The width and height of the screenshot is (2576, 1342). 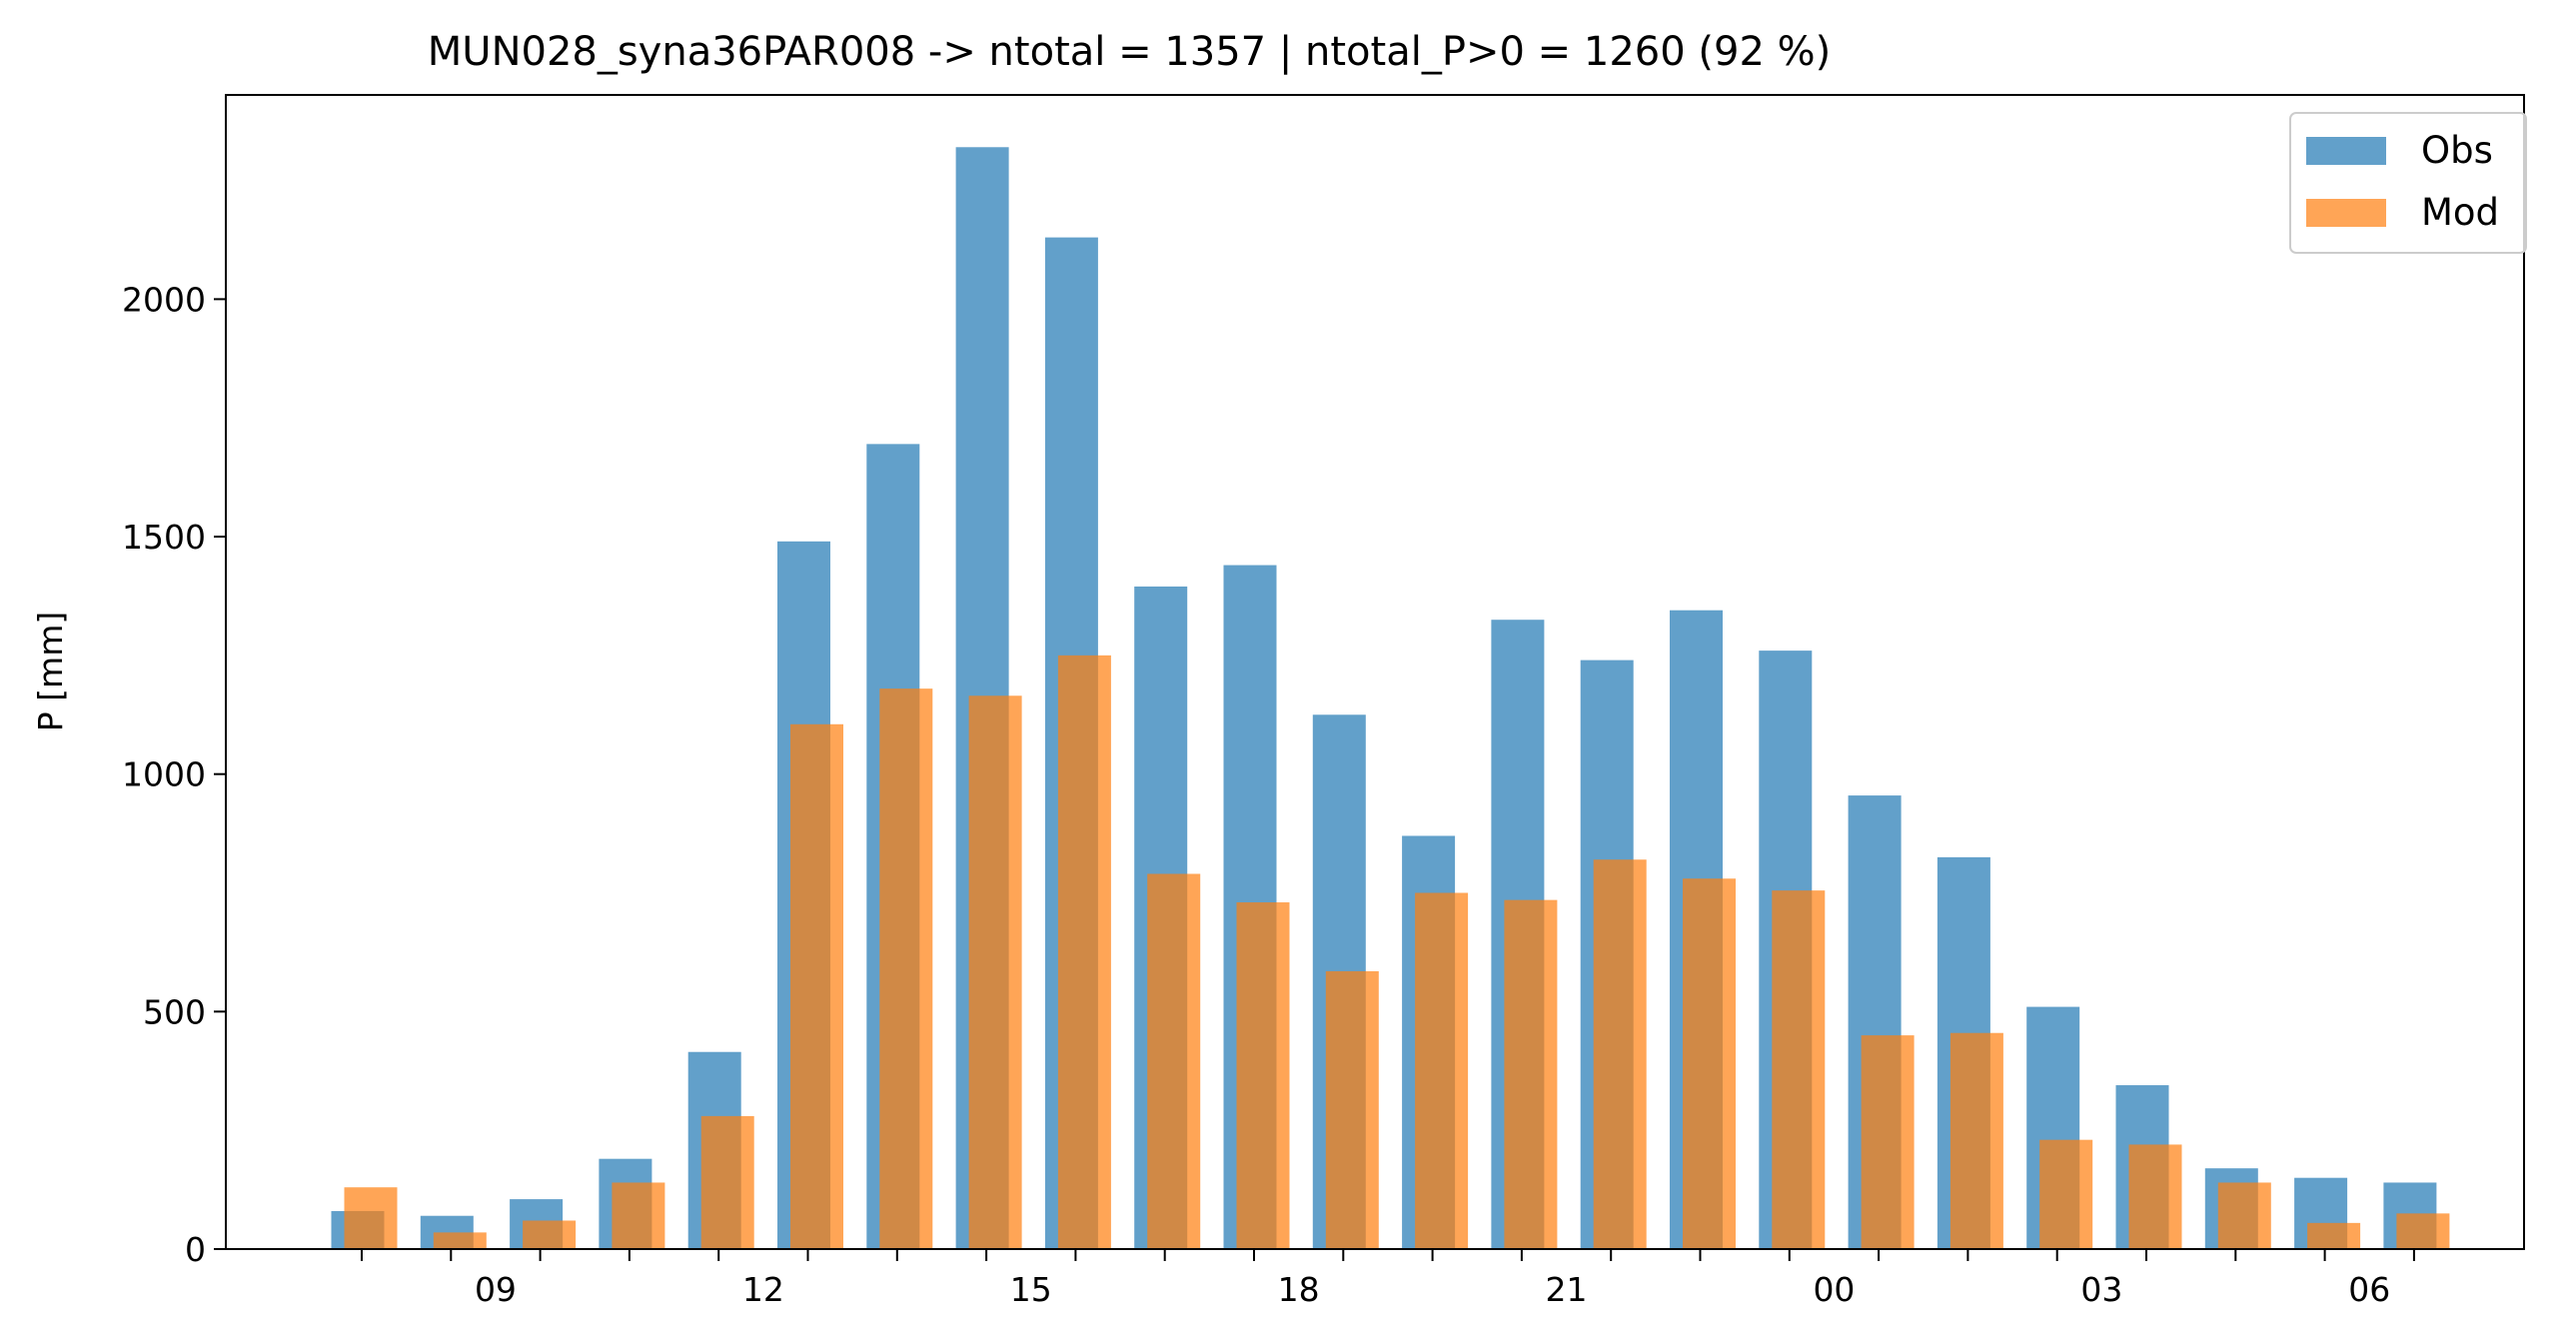 I want to click on y-tick-label: 500, so click(x=174, y=1011).